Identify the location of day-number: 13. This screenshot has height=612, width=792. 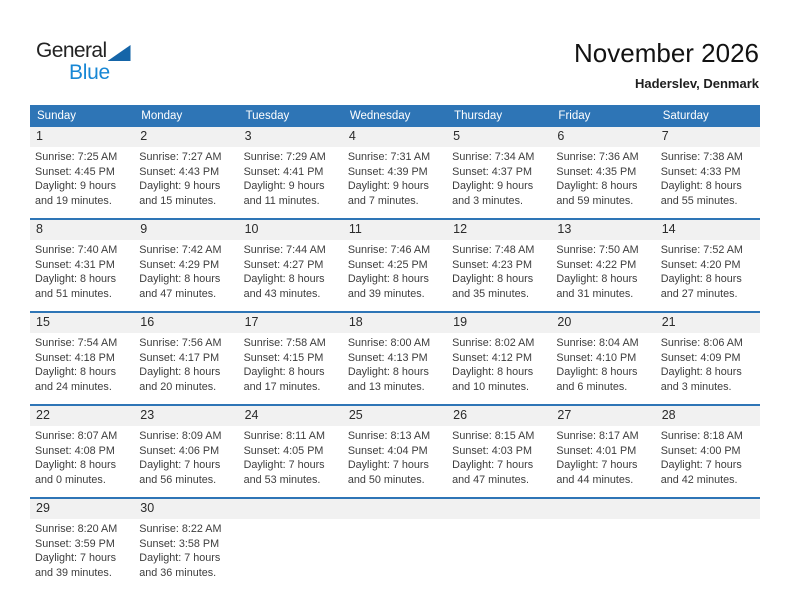
(603, 230).